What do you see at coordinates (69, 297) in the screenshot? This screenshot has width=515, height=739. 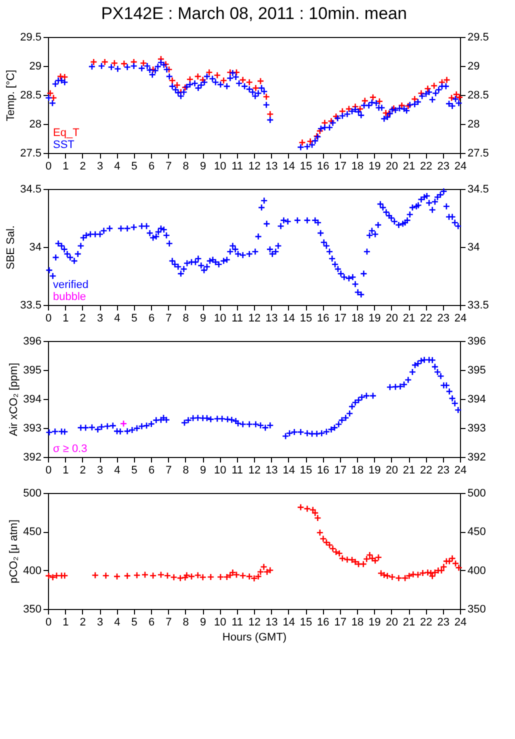 I see `legend-label: bubble` at bounding box center [69, 297].